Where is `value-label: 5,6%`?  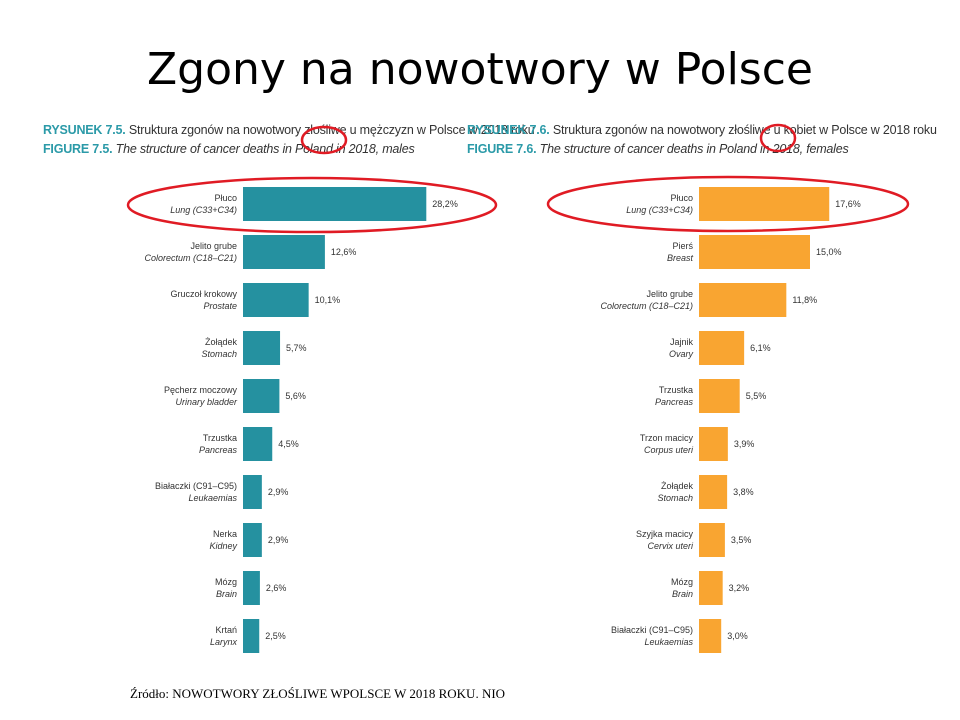
value-label: 5,6% is located at coordinates (295, 396).